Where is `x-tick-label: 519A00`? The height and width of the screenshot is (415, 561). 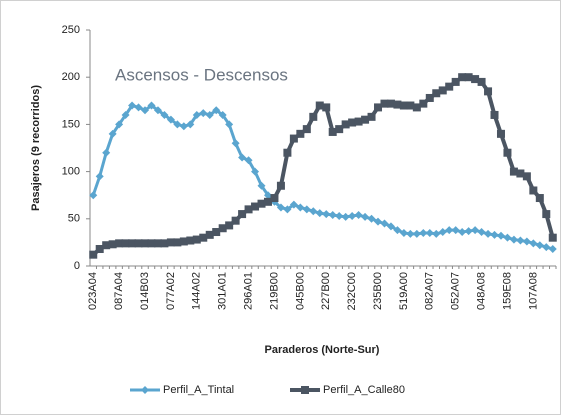
x-tick-label: 519A00 is located at coordinates (404, 291).